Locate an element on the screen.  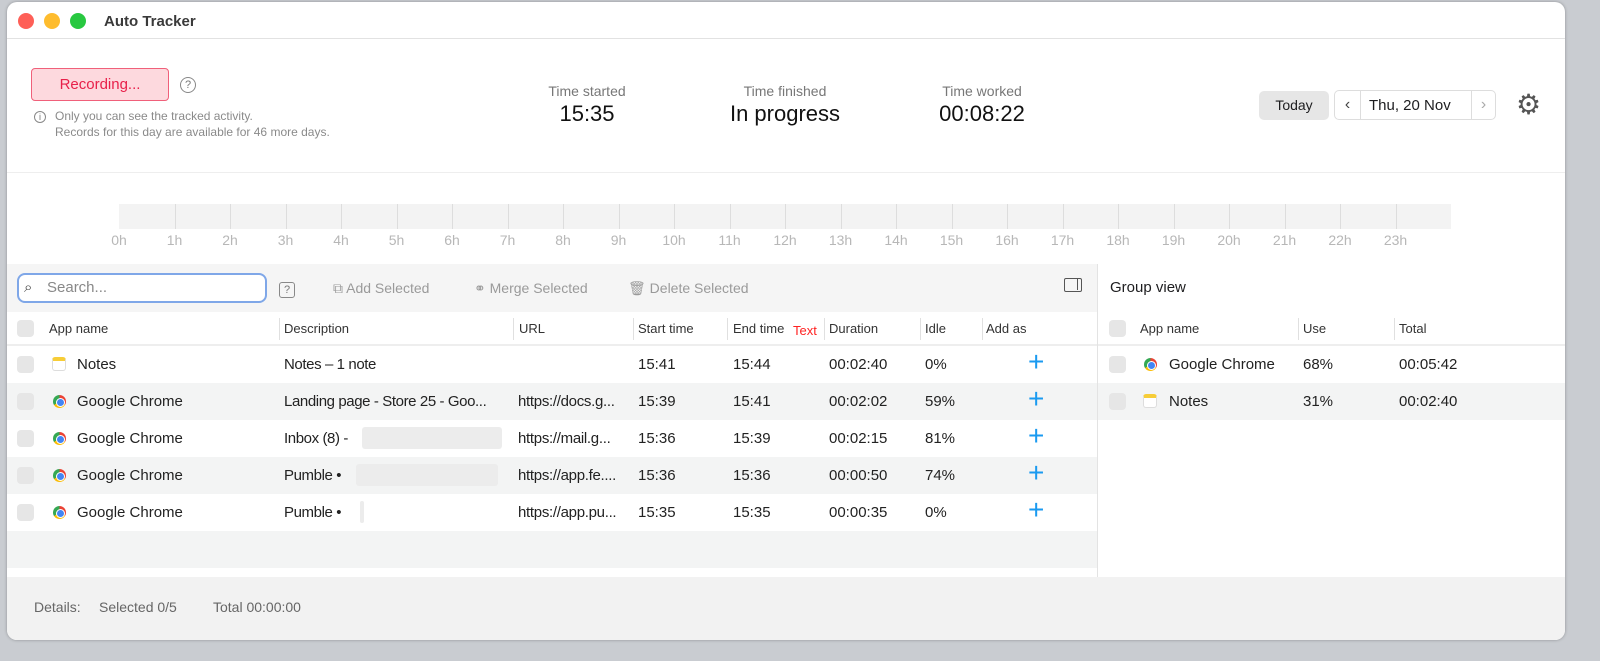
help-icon: ? is located at coordinates (188, 85).